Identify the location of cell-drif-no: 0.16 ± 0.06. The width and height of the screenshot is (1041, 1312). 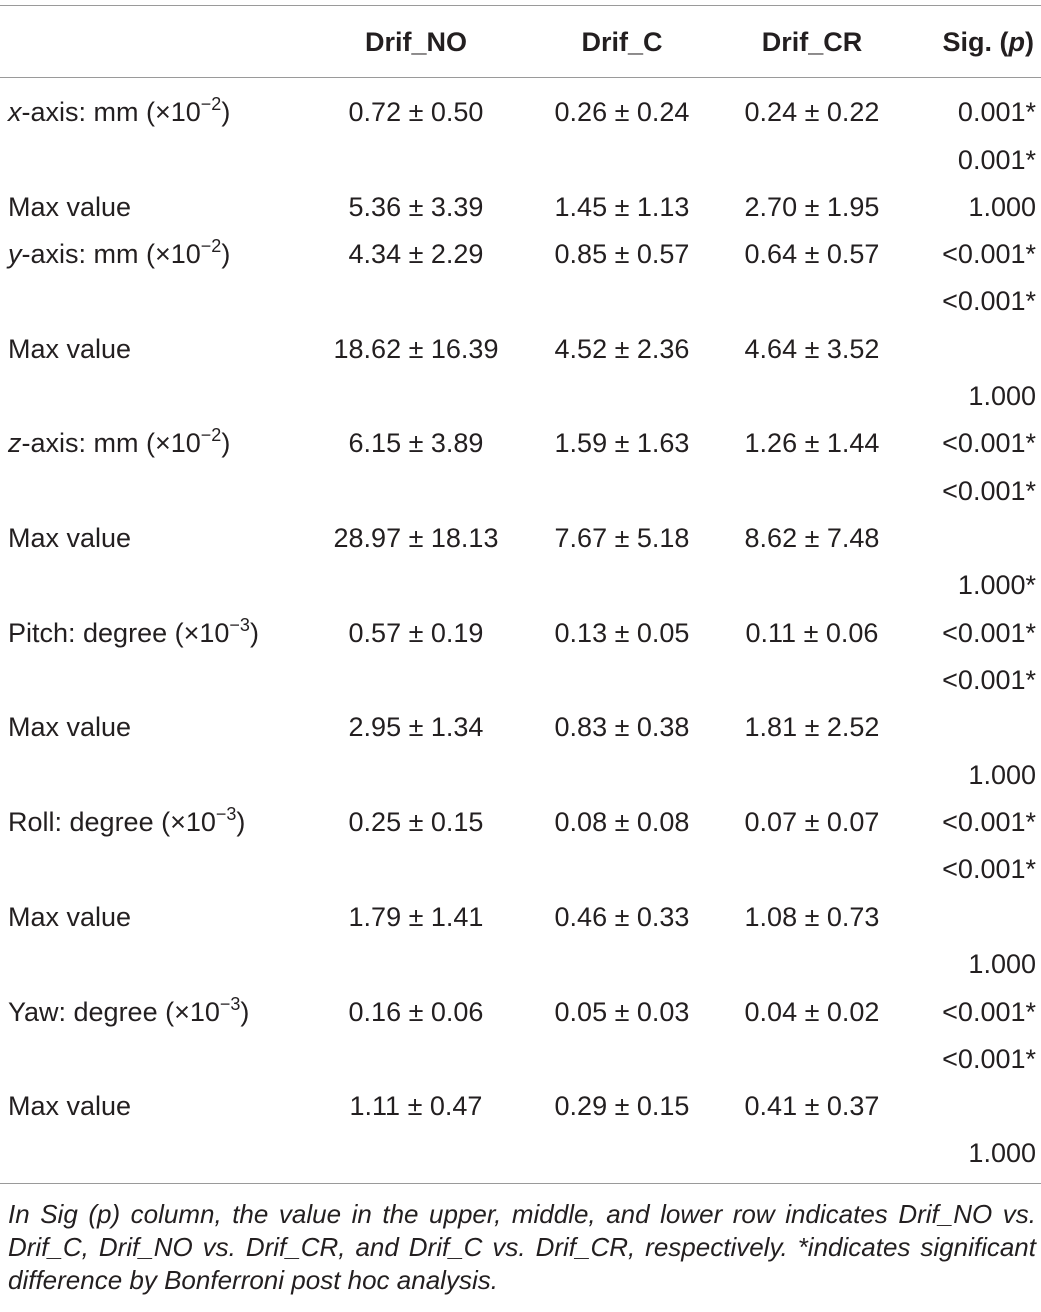
(416, 1012).